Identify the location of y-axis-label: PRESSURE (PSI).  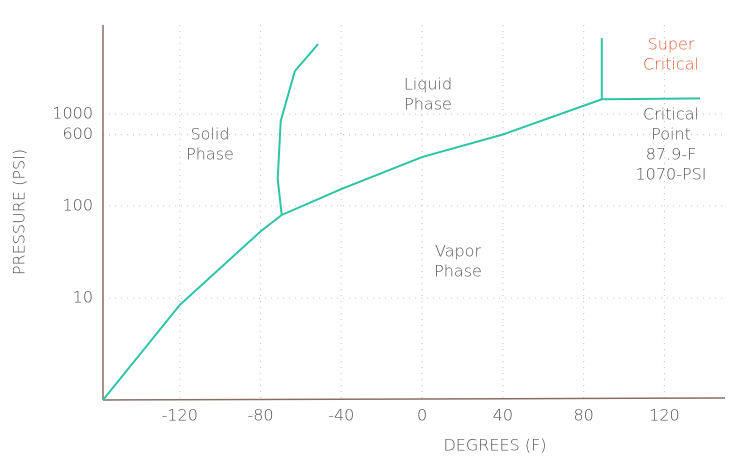
(19, 212).